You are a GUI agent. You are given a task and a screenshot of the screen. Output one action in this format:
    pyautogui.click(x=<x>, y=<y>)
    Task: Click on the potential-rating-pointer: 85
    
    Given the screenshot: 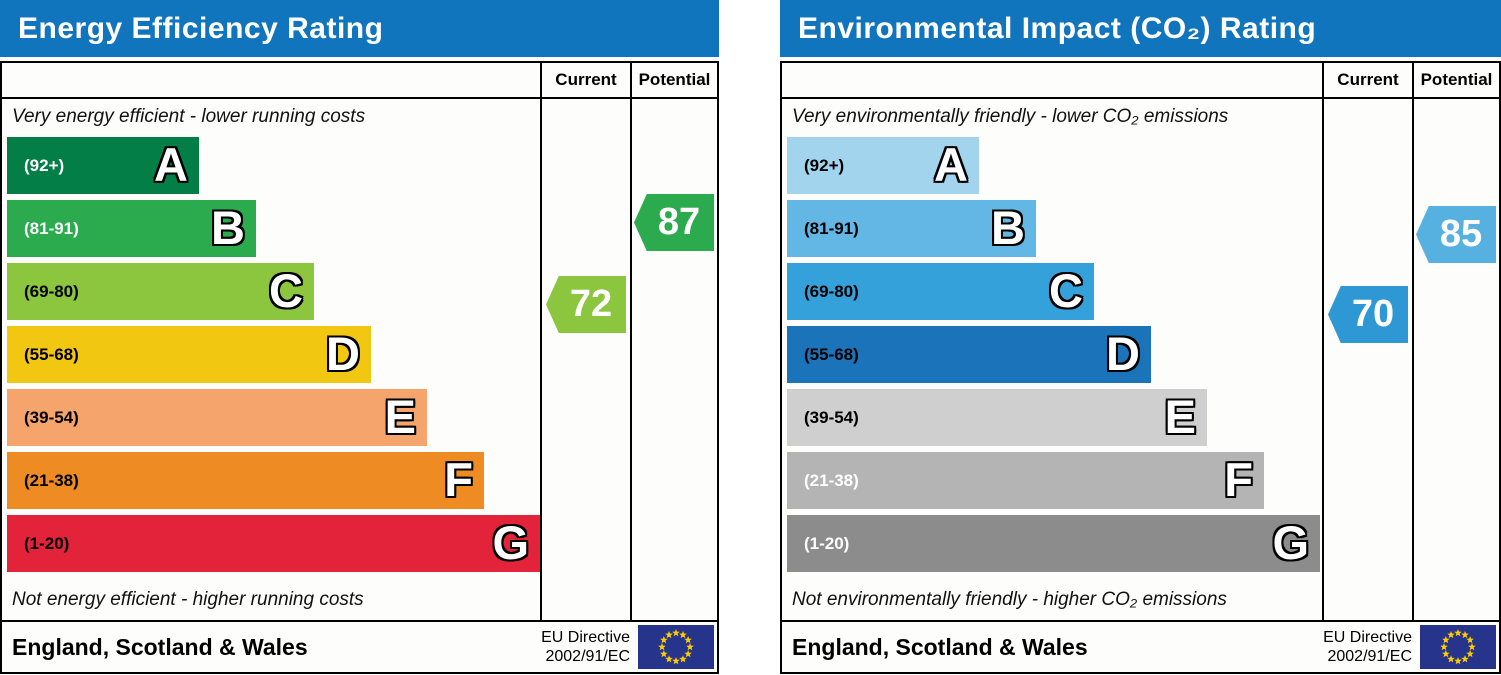 What is the action you would take?
    pyautogui.click(x=1456, y=234)
    